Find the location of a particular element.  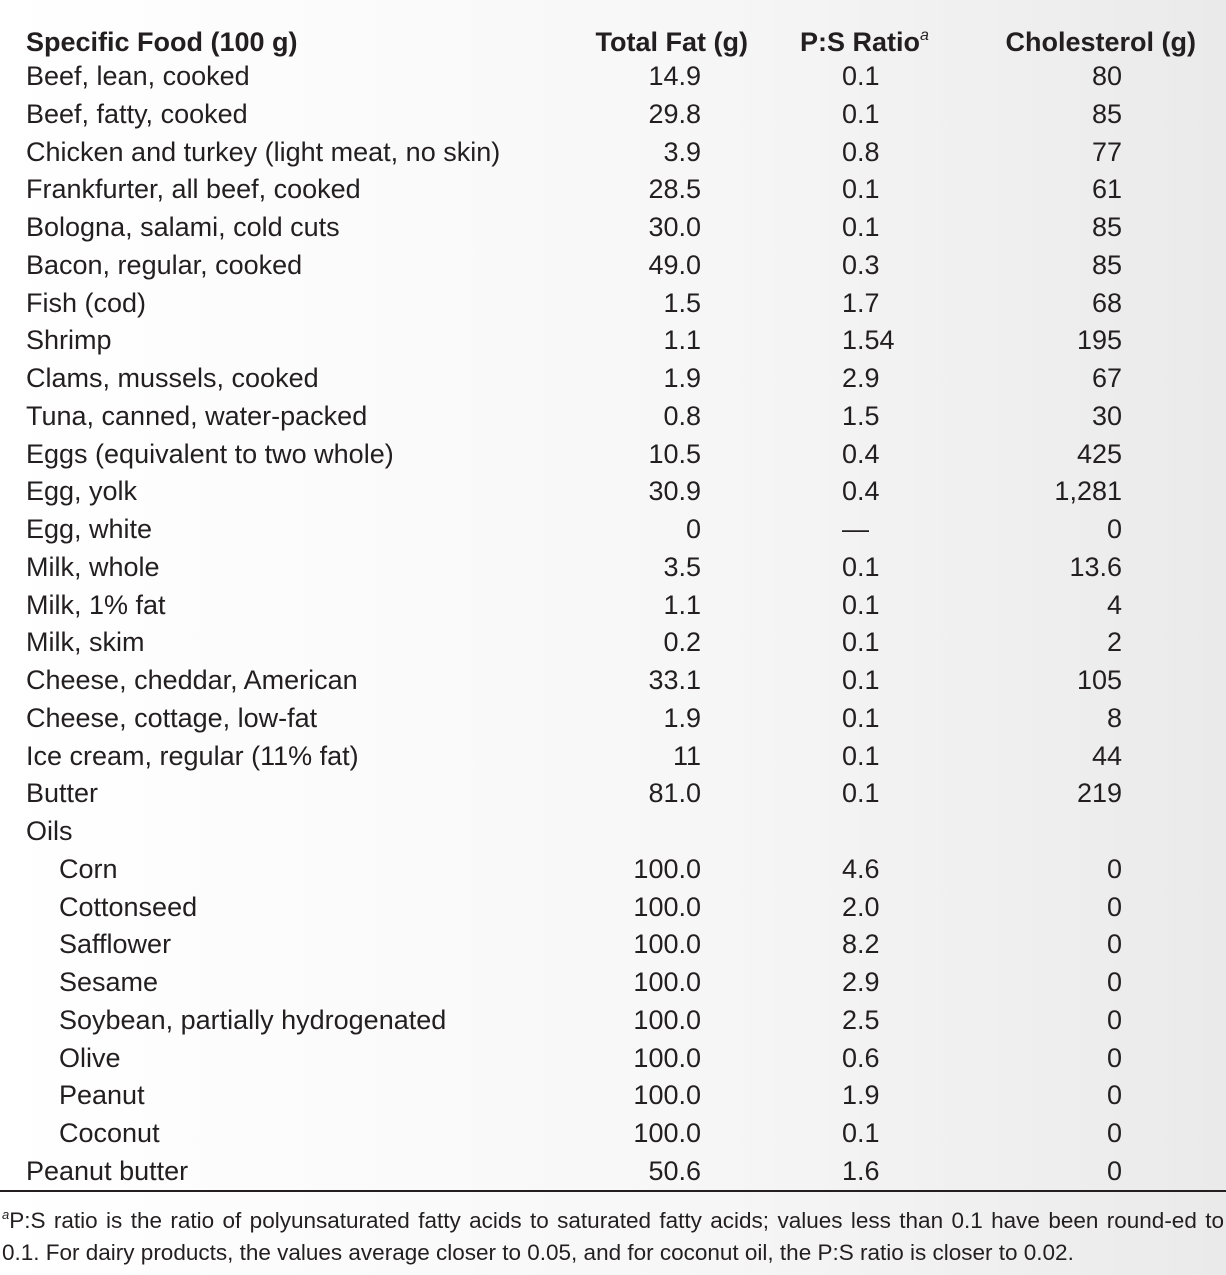

table-row: Cheese, cheddar, American 33.1 0.1 105 is located at coordinates (613, 681).